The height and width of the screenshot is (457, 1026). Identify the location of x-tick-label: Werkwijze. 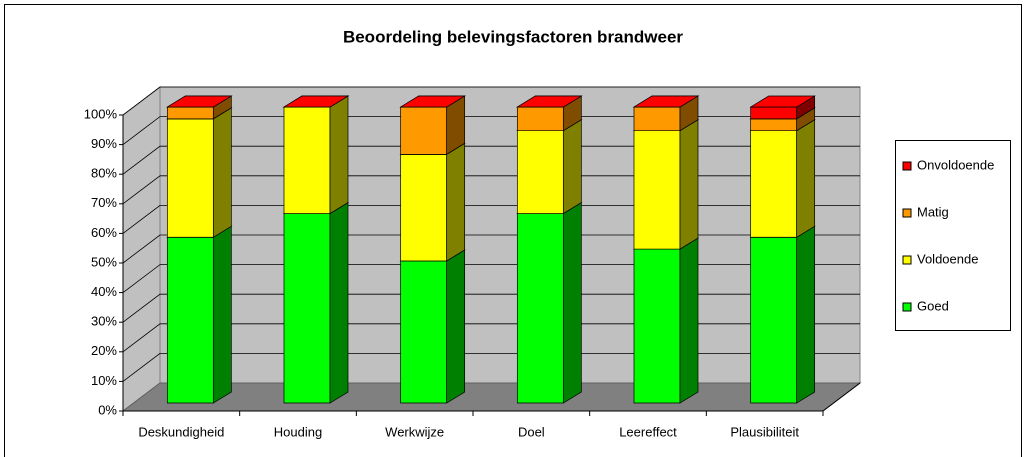
(414, 431).